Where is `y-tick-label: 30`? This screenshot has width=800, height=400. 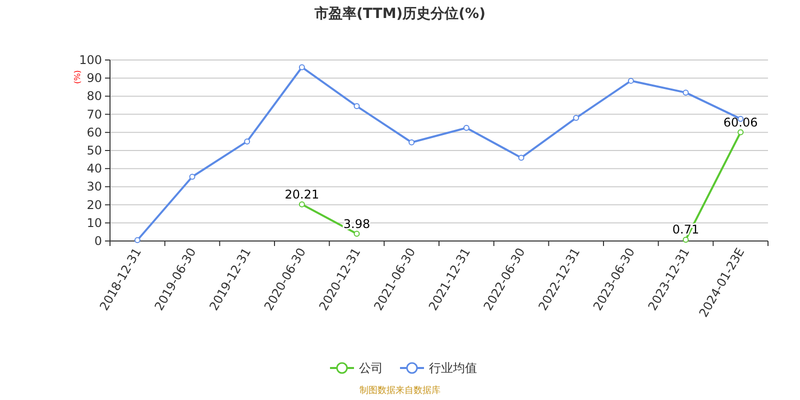
y-tick-label: 30 is located at coordinates (94, 187).